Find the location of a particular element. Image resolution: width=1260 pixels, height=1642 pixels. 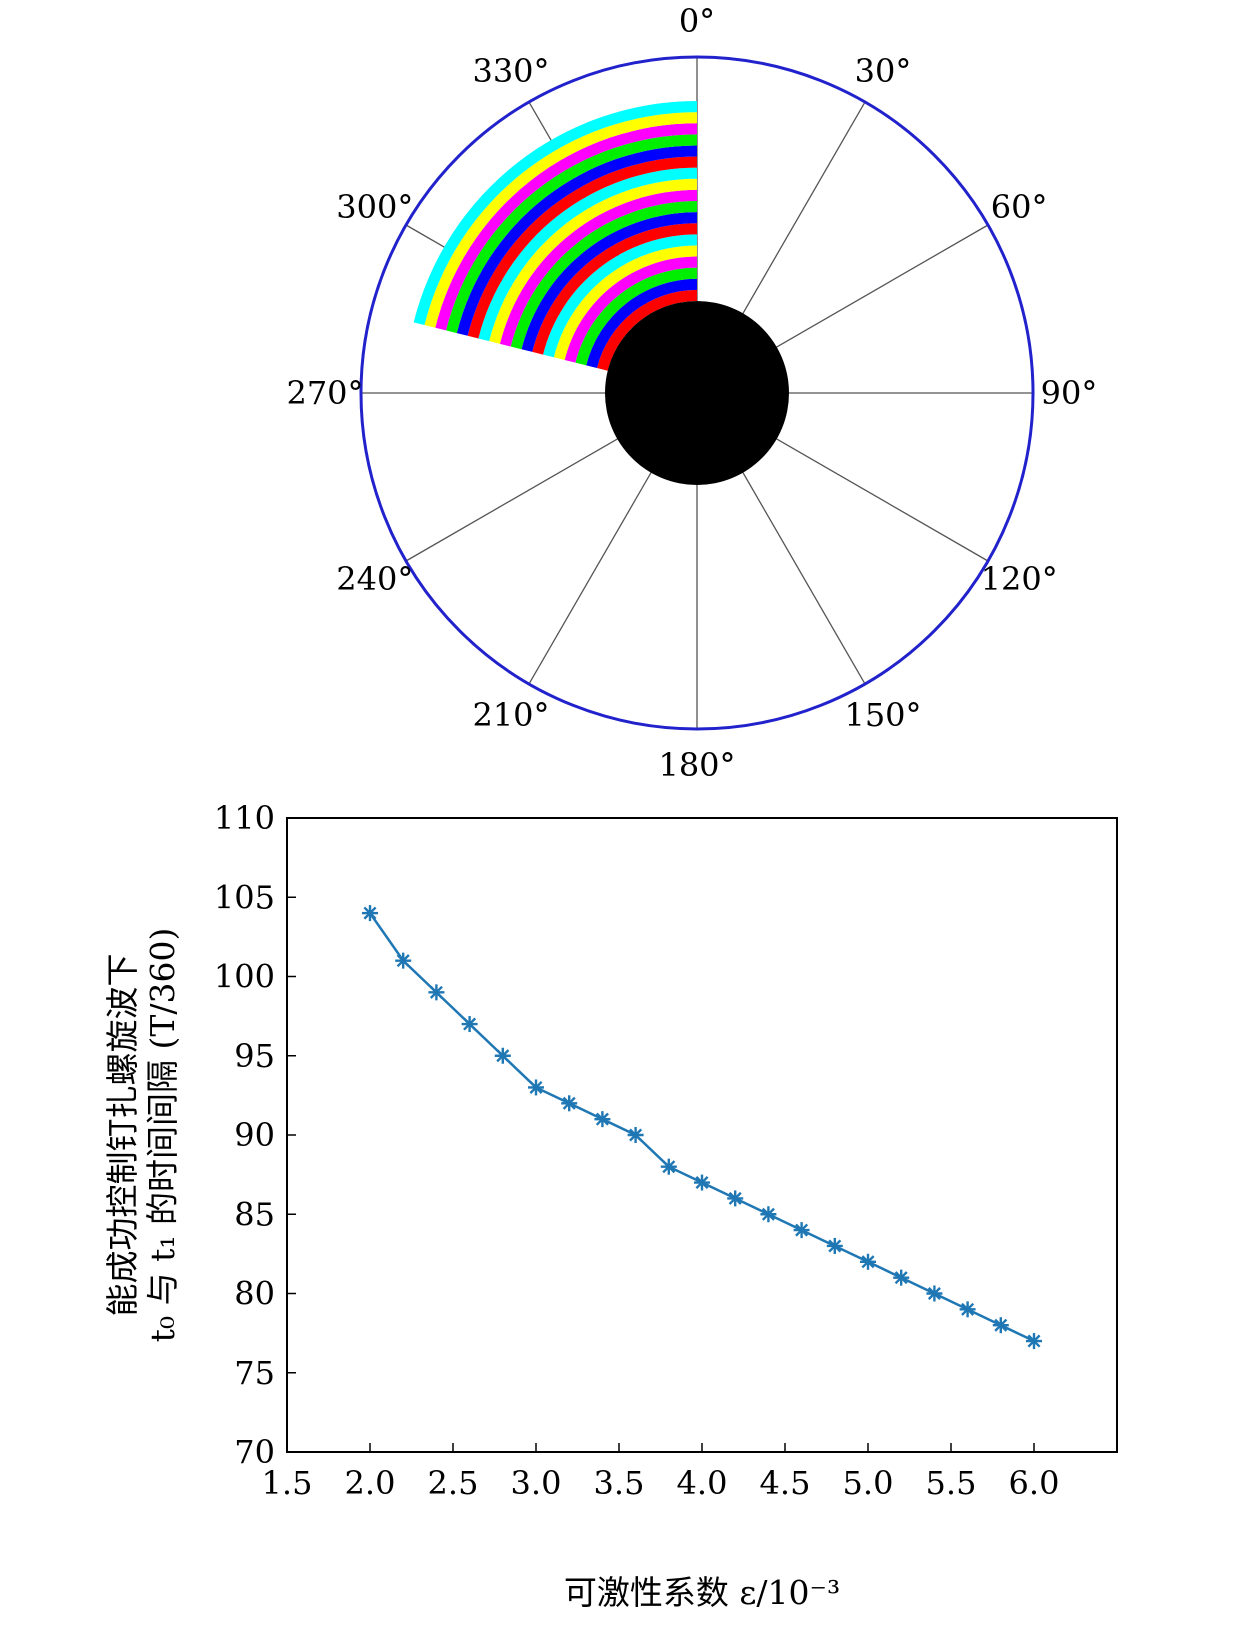

y-tick-label: 110 is located at coordinates (244, 818).